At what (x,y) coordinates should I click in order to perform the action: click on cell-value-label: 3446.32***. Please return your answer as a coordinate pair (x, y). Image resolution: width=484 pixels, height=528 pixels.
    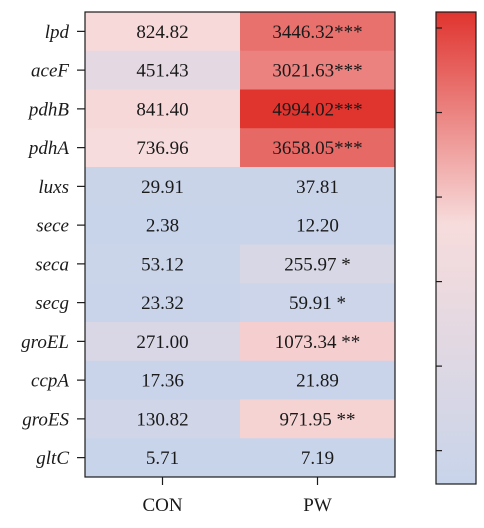
    Looking at the image, I should click on (317, 32).